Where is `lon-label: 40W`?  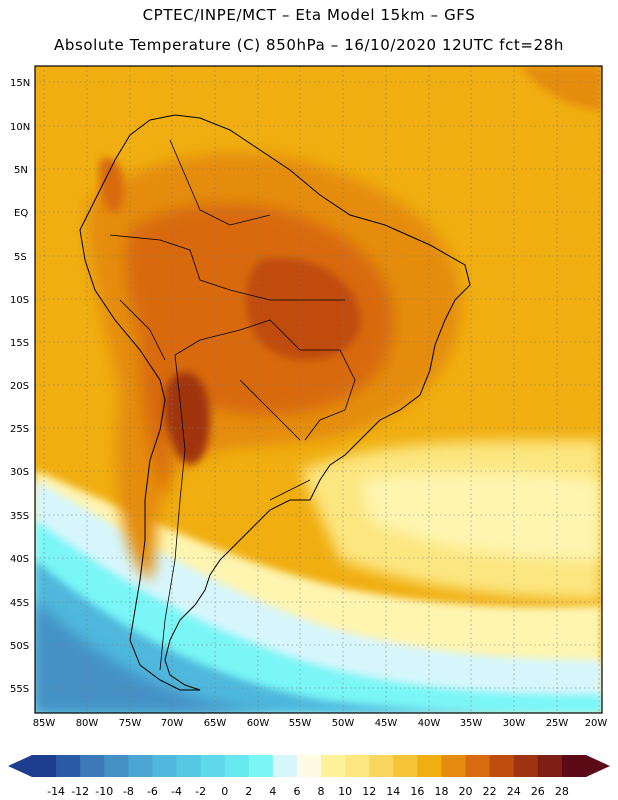
lon-label: 40W is located at coordinates (429, 723).